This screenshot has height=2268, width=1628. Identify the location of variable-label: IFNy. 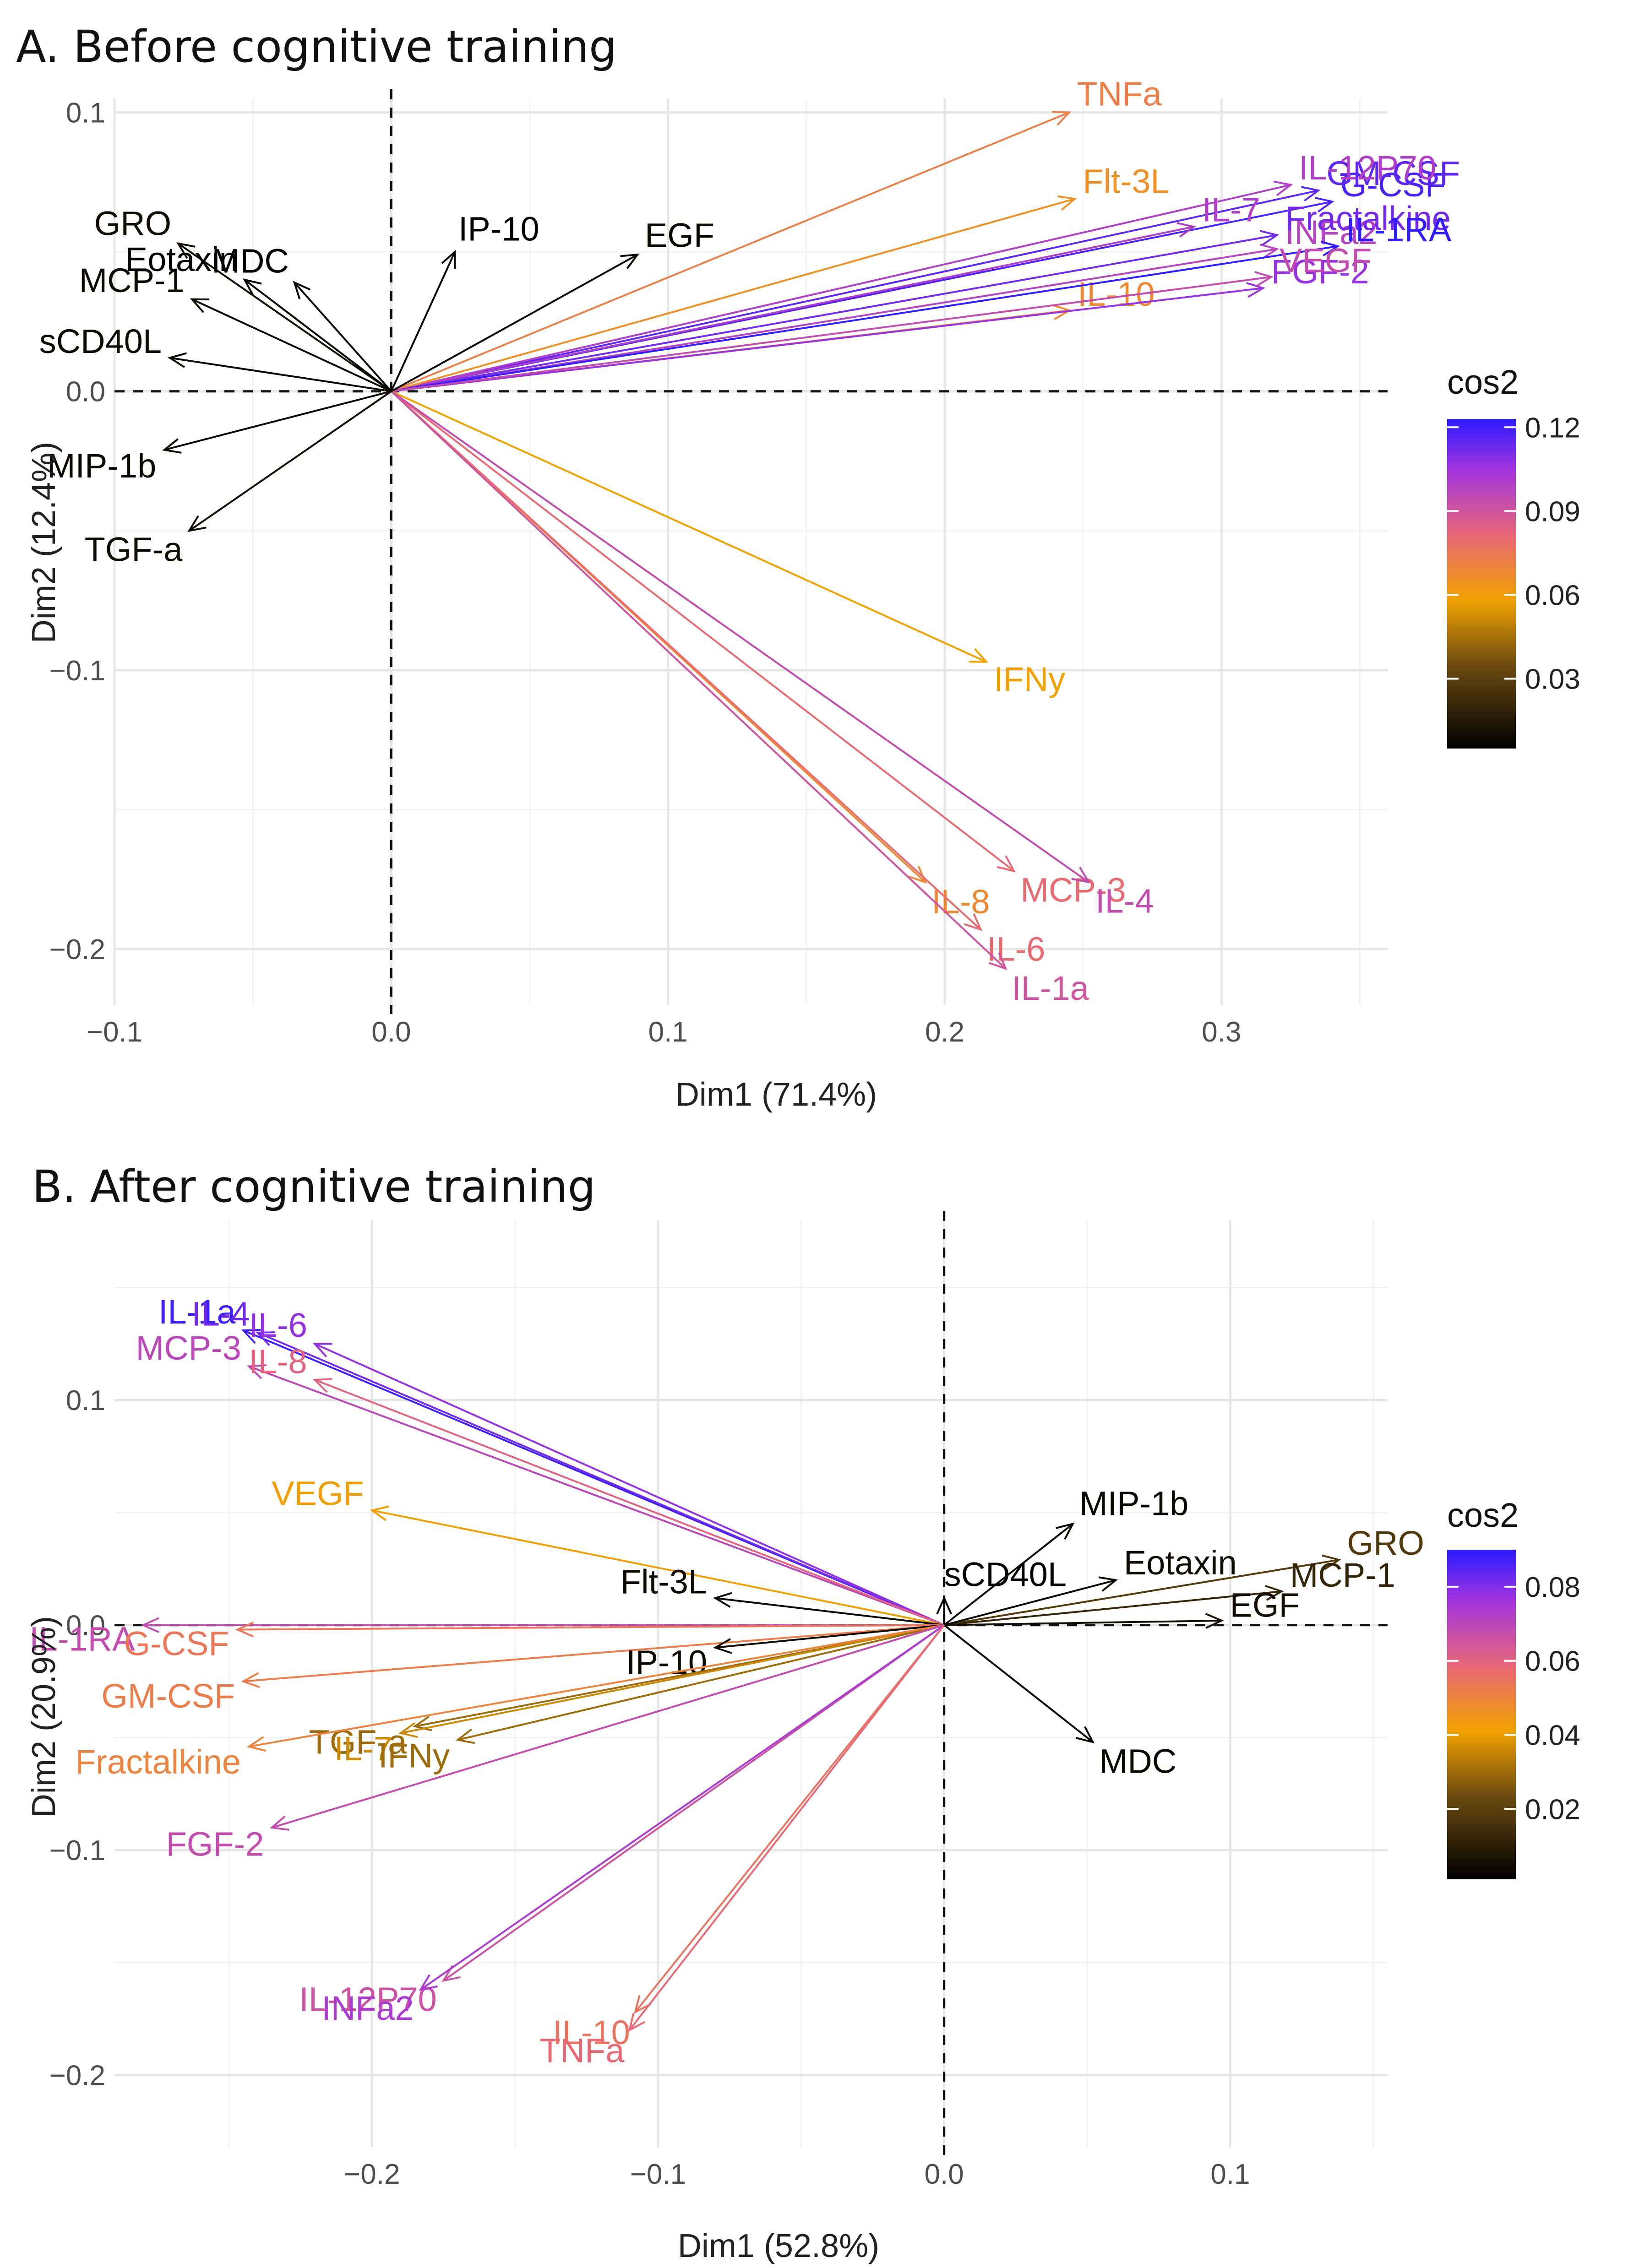
(1029, 679).